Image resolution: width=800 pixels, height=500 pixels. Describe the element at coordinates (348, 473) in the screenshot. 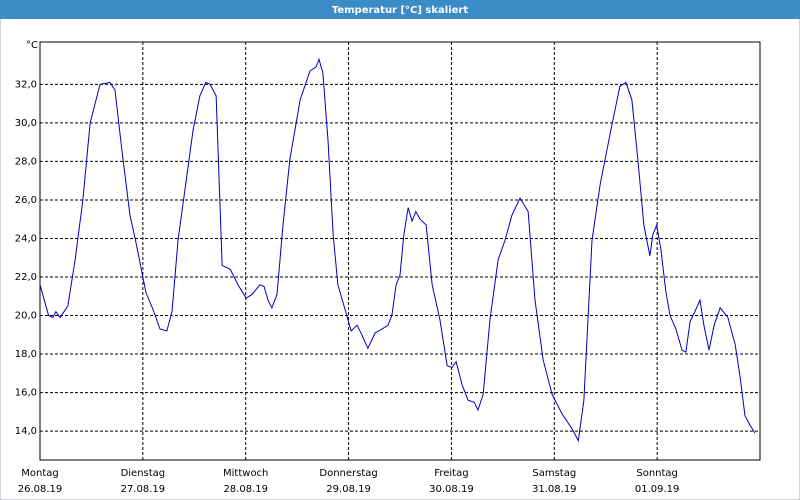

I see `x-tick-label: Donnerstag` at that location.